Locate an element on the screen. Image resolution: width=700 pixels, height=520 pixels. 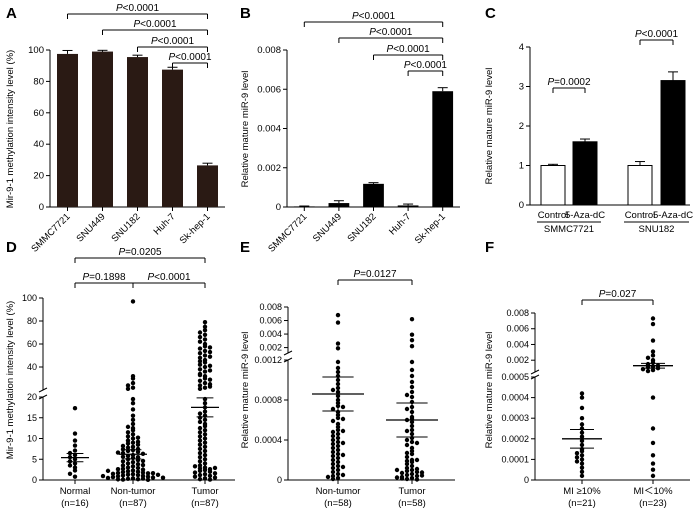
x-tick-label-F: MI＜10% is located at coordinates (653, 491).